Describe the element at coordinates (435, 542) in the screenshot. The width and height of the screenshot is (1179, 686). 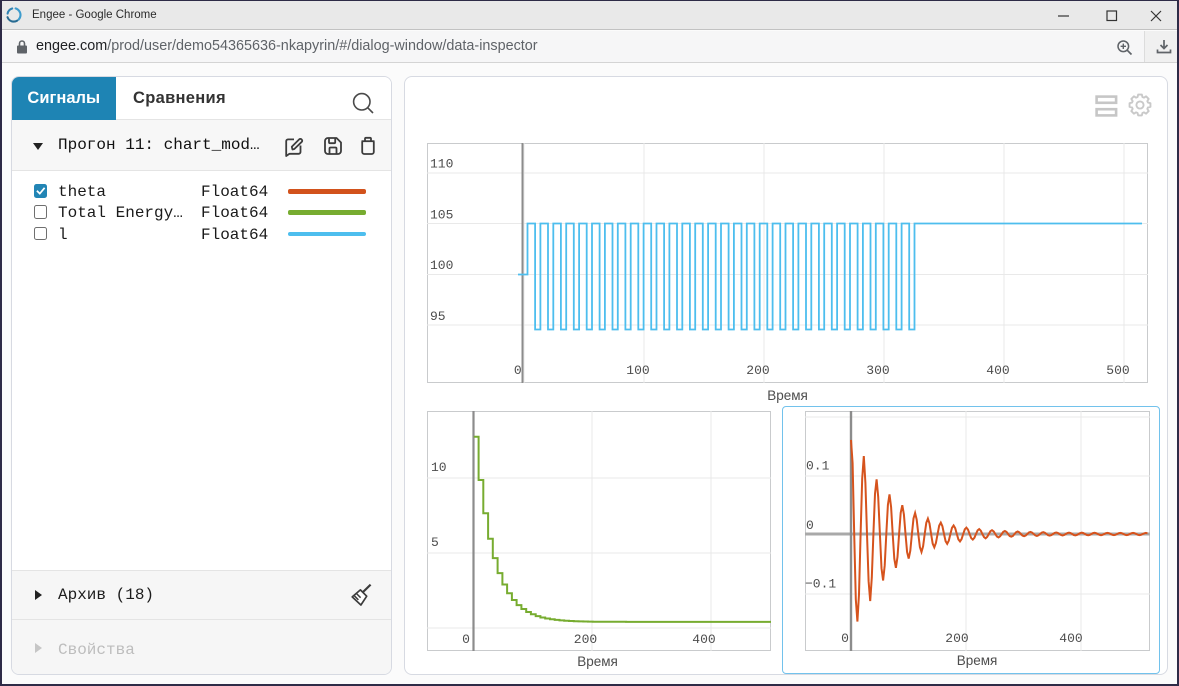
I see `svg-text: 5` at that location.